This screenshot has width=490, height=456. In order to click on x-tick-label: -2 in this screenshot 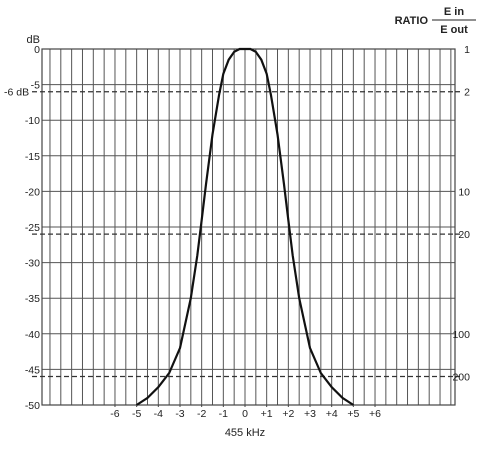, I will do `click(201, 414)`.